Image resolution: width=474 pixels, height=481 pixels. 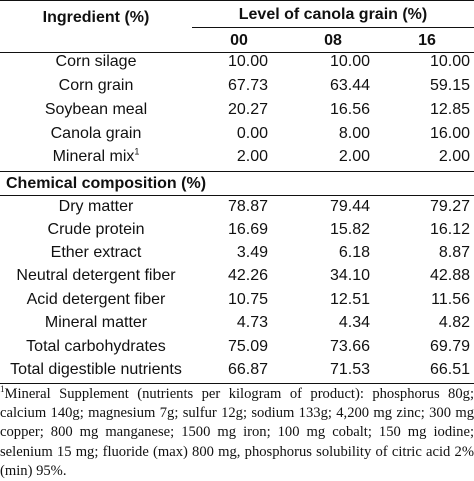 I want to click on value-cell: 66.51, so click(x=449, y=369).